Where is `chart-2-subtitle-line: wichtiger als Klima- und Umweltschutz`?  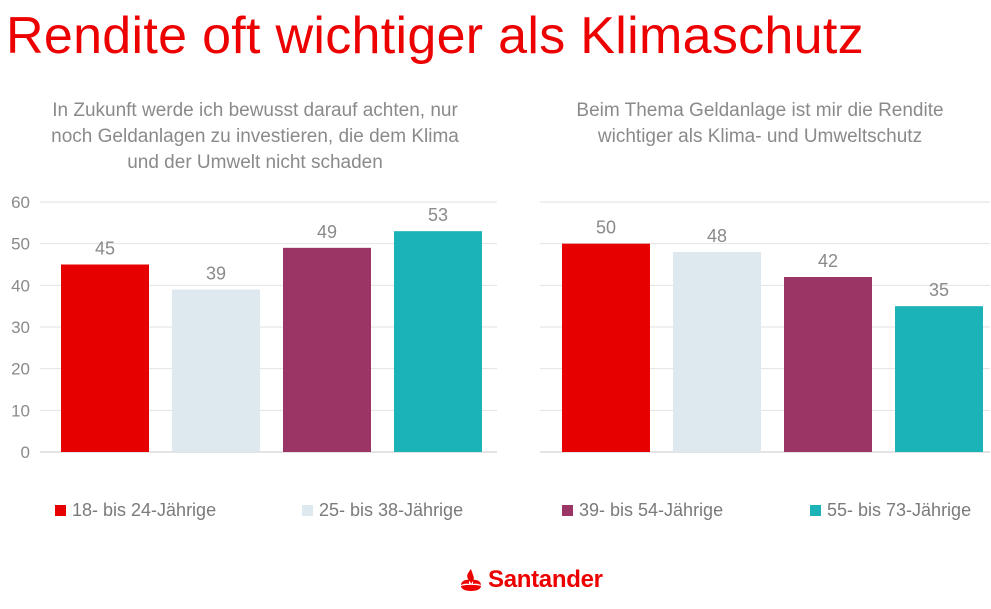
chart-2-subtitle-line: wichtiger als Klima- und Umweltschutz is located at coordinates (760, 136).